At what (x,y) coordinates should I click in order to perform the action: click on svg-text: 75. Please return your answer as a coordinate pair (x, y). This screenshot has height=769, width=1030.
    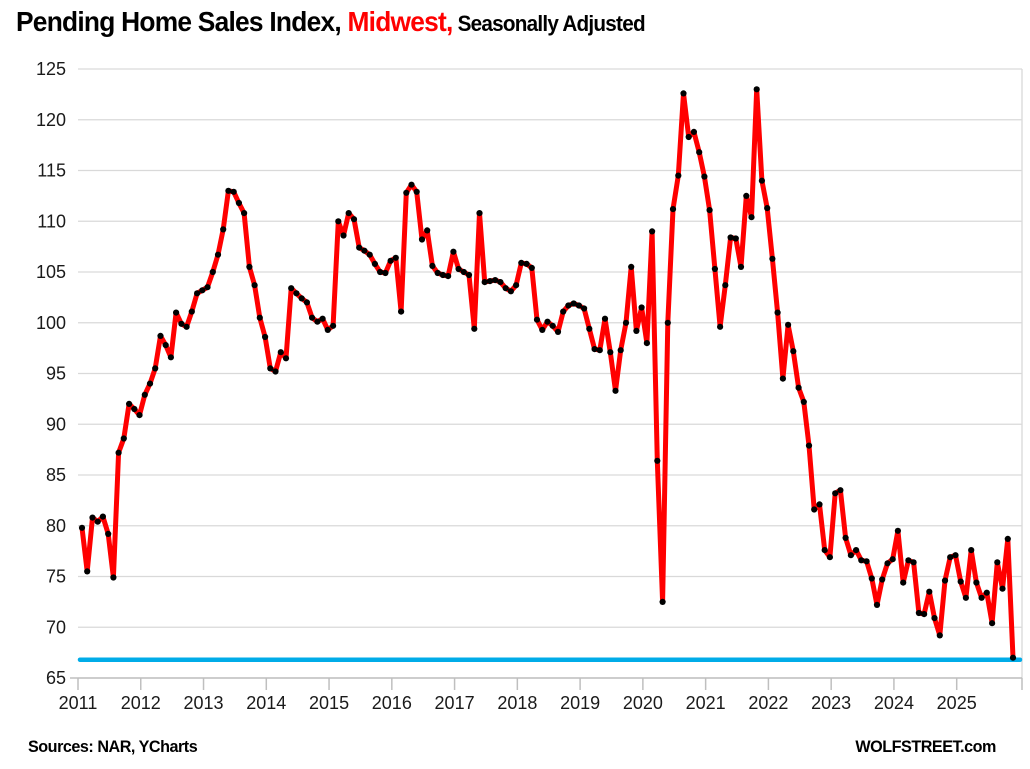
    Looking at the image, I should click on (56, 577).